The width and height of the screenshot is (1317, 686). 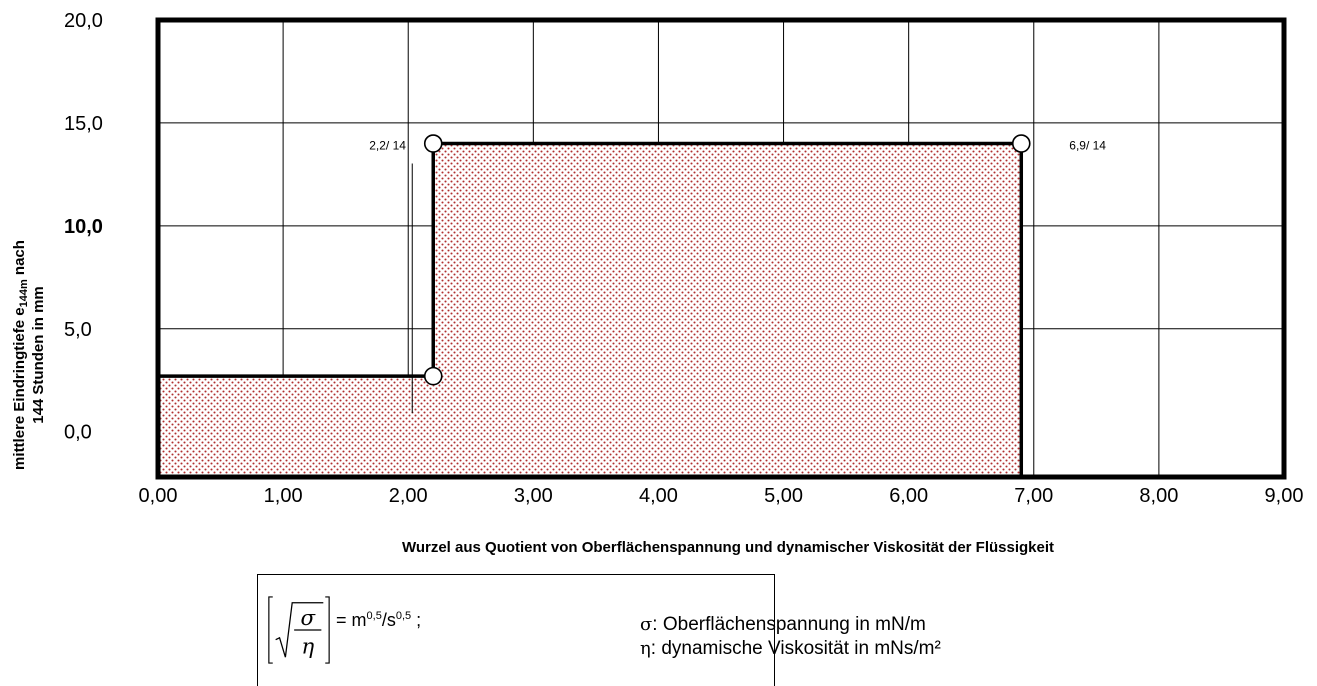 What do you see at coordinates (307, 646) in the screenshot?
I see `eta-symbol: η` at bounding box center [307, 646].